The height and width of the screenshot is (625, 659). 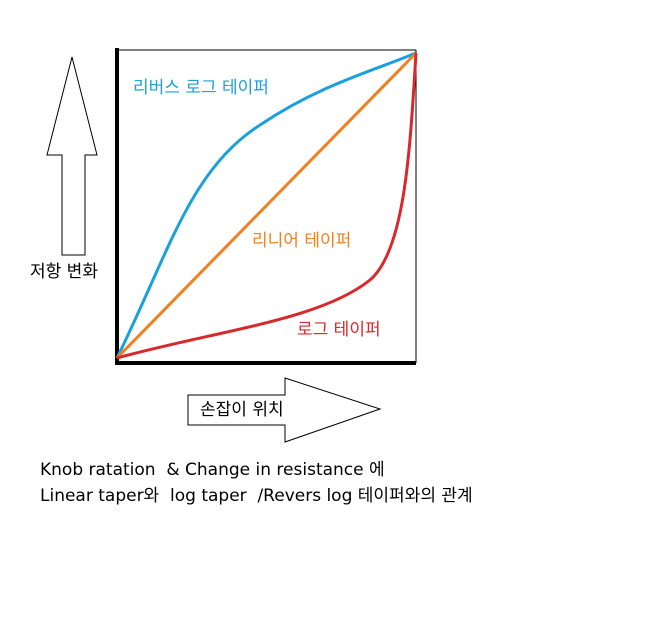 What do you see at coordinates (301, 241) in the screenshot?
I see `curve-label: 리니어 테이퍼` at bounding box center [301, 241].